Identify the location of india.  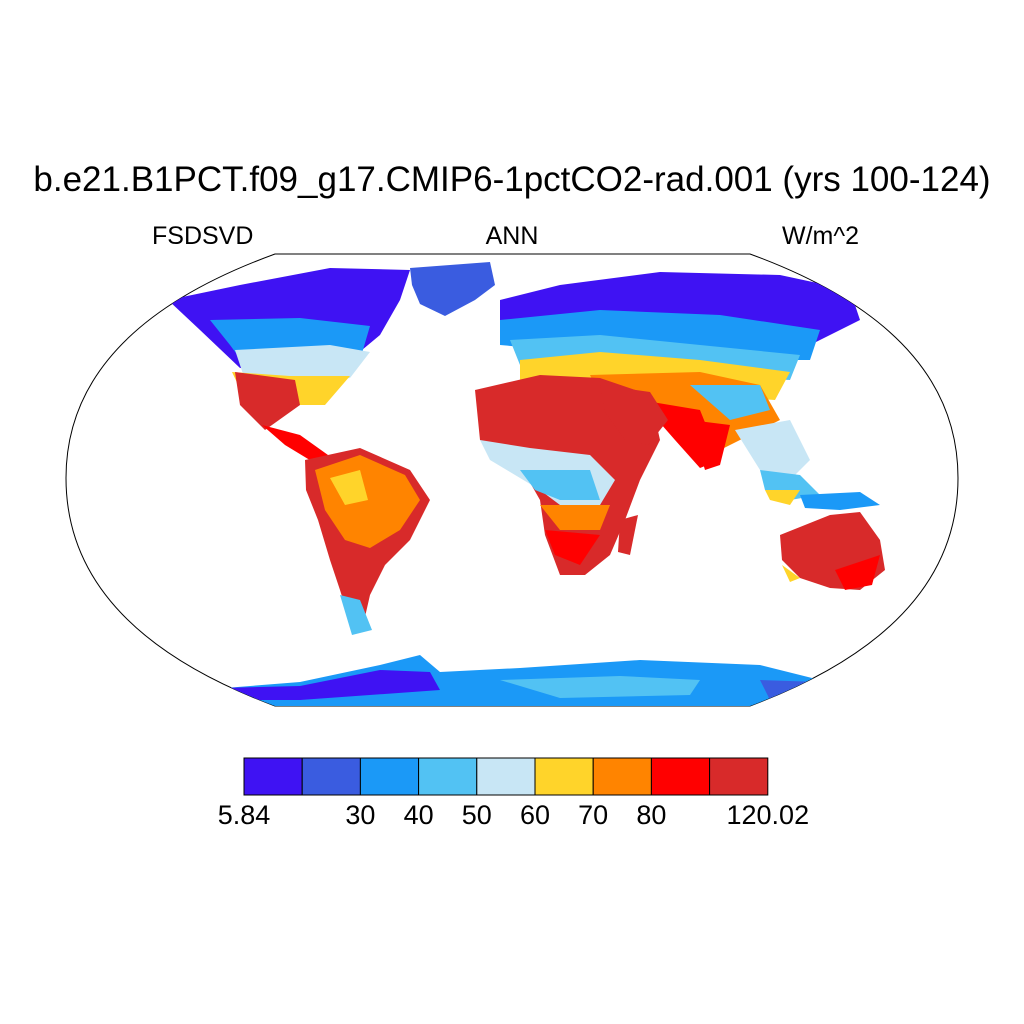
(710, 445).